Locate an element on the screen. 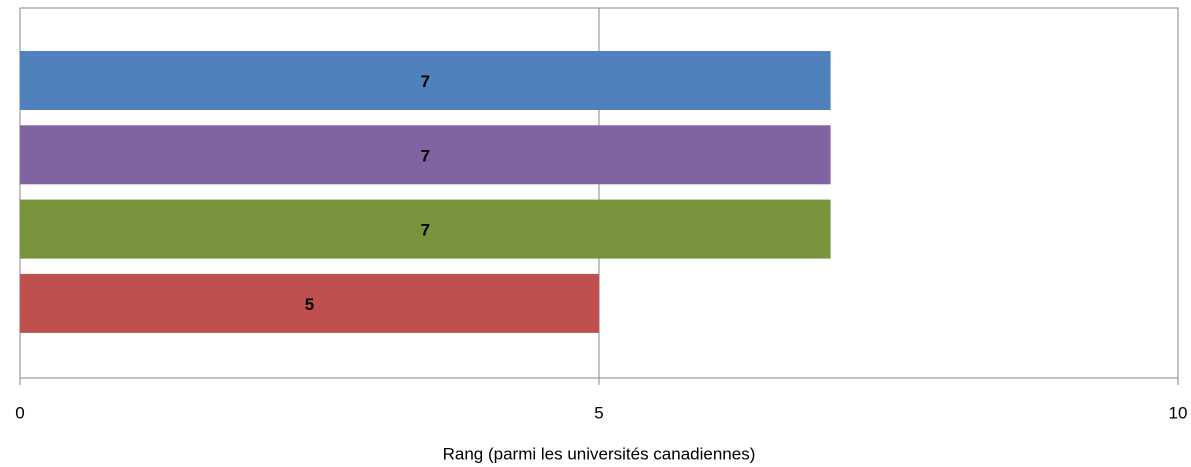  x-axis-label: Rang (parmi les universités canadiennes) is located at coordinates (599, 453).